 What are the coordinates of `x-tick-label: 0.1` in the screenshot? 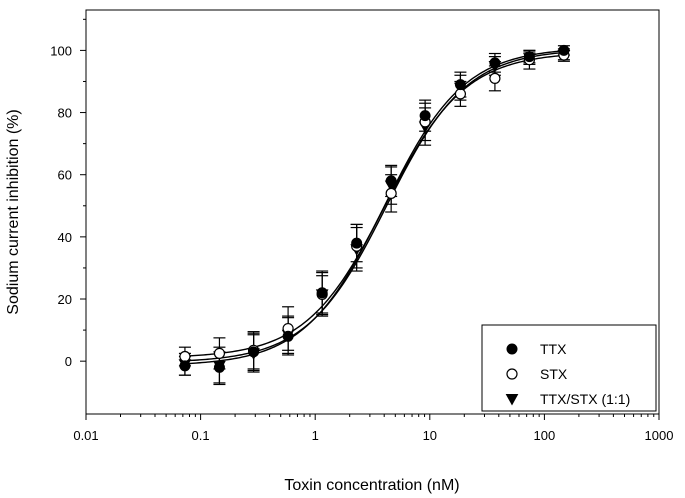 It's located at (201, 435).